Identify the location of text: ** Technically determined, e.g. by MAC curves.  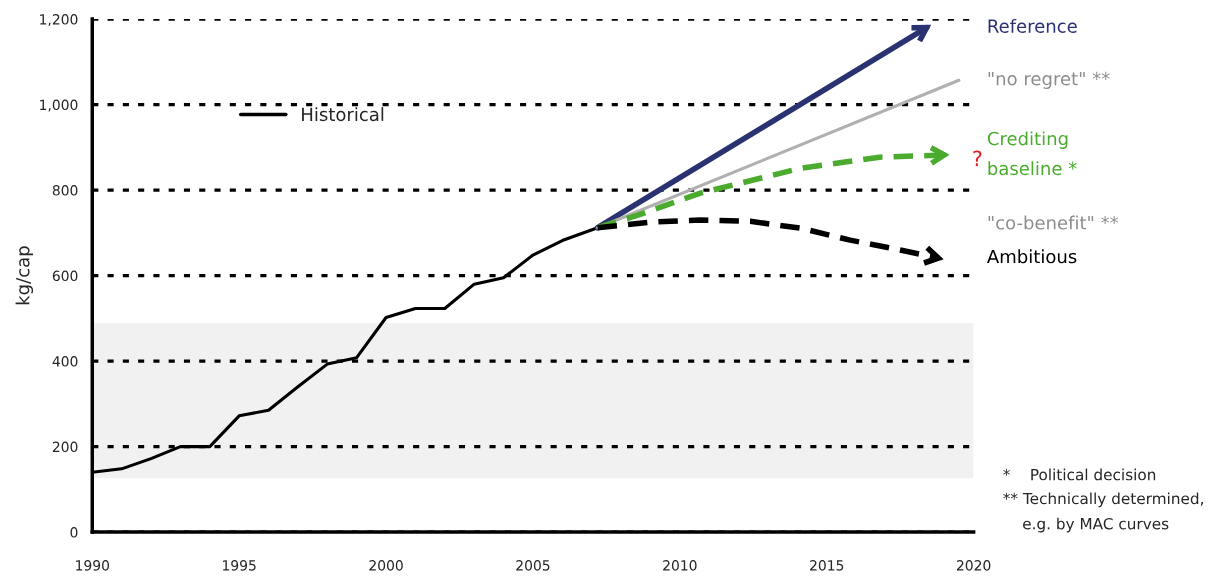
(1103, 512).